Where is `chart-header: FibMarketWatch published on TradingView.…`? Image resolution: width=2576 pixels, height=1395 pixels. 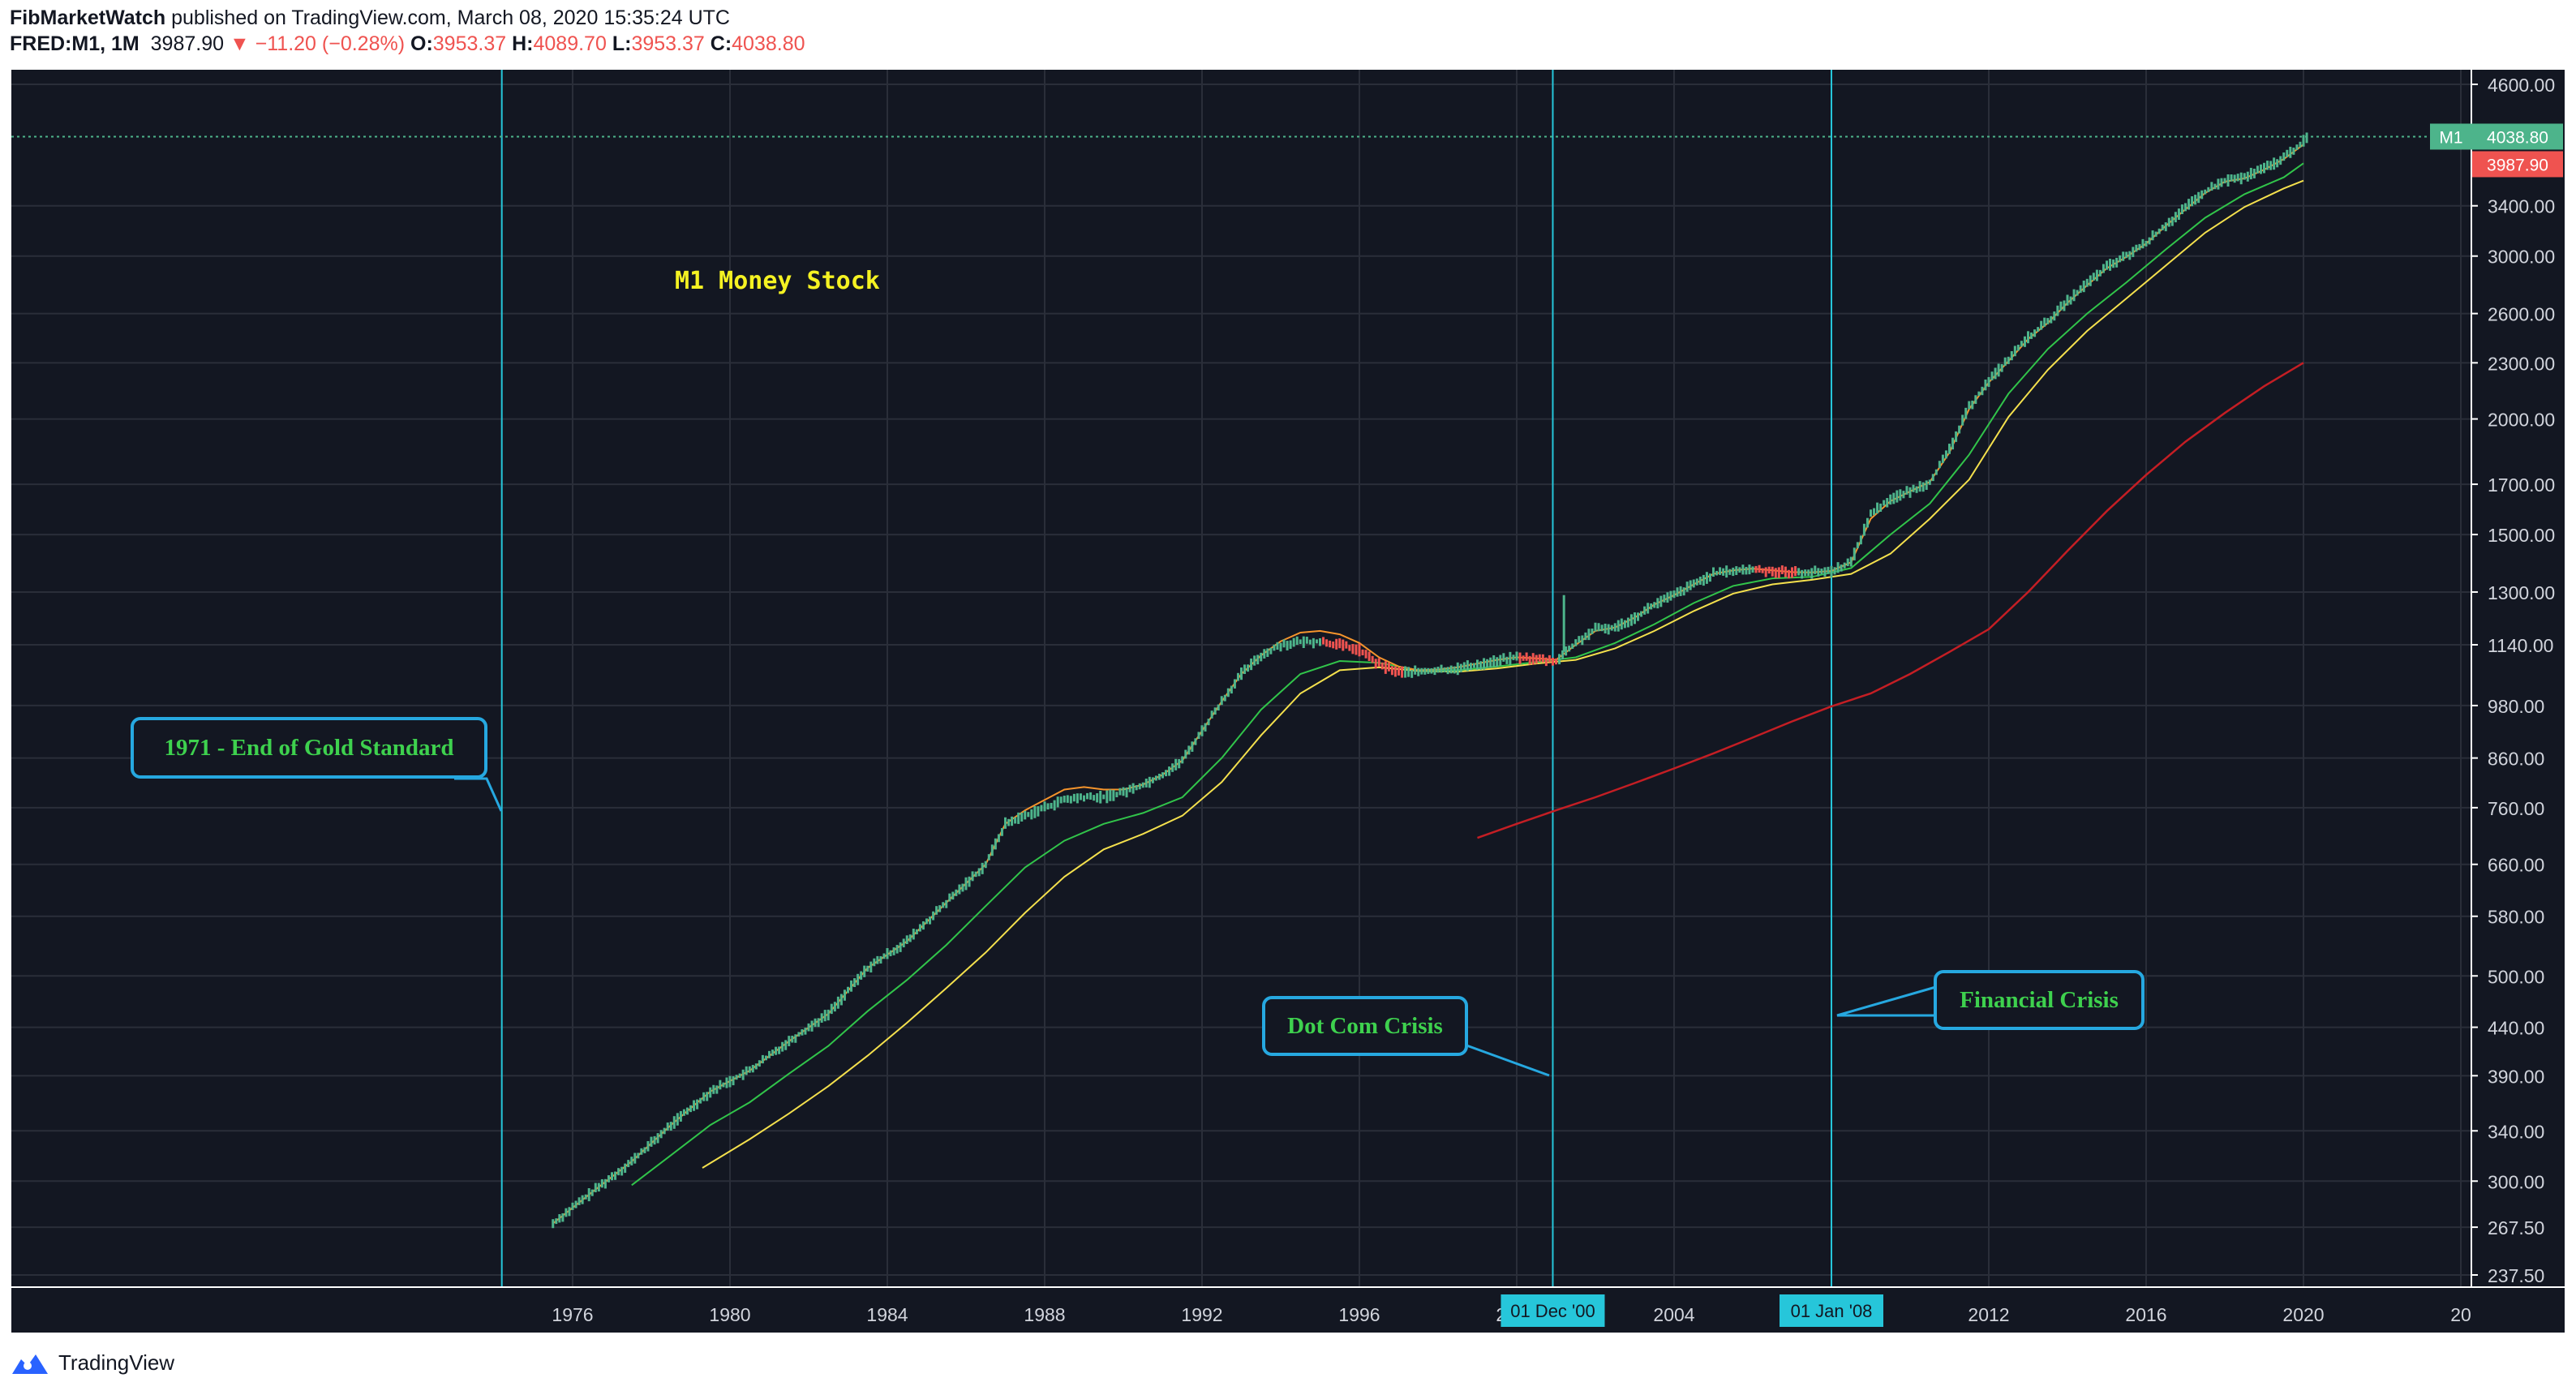 chart-header: FibMarketWatch published on TradingView.… is located at coordinates (1288, 34).